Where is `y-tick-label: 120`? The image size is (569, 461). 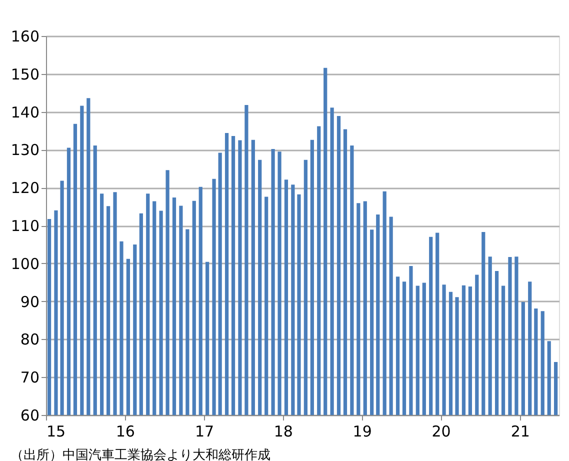 y-tick-label: 120 is located at coordinates (25, 188).